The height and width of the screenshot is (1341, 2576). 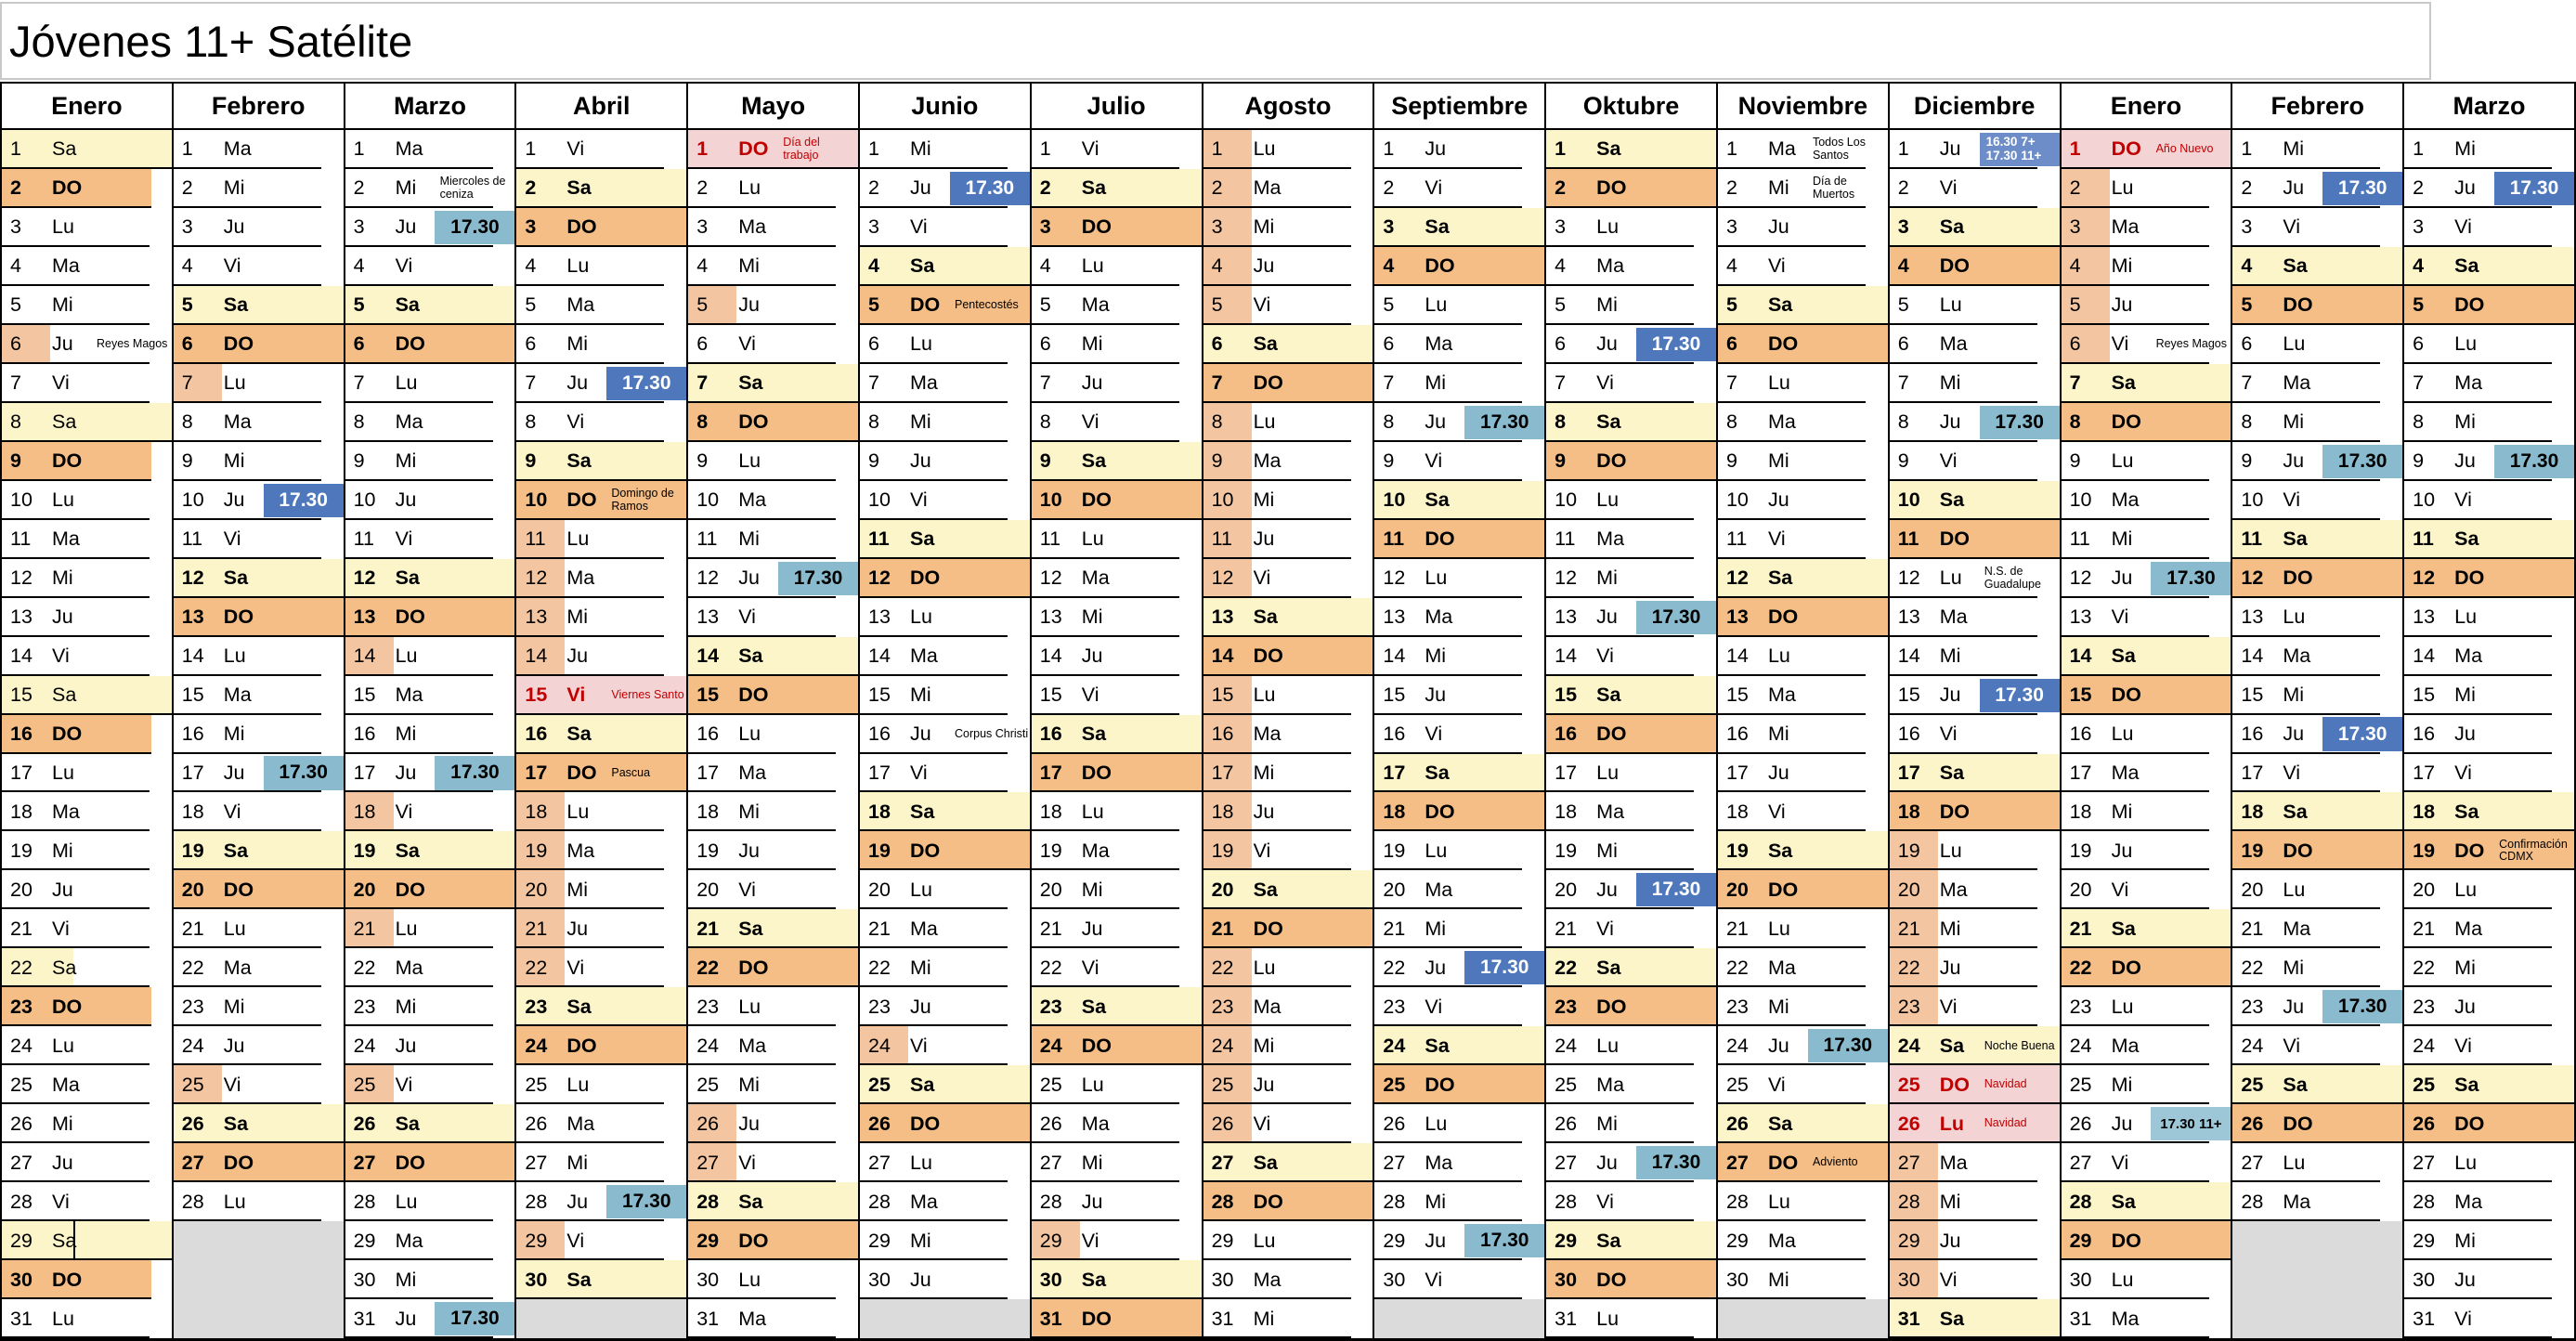 What do you see at coordinates (1288, 1319) in the screenshot?
I see `day-cell: 31 Mi` at bounding box center [1288, 1319].